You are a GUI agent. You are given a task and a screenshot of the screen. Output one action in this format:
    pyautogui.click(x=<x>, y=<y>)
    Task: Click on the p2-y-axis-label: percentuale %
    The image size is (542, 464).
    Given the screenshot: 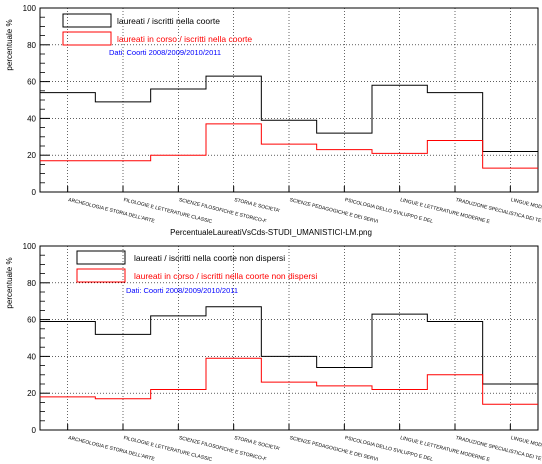 What is the action you would take?
    pyautogui.click(x=9, y=282)
    